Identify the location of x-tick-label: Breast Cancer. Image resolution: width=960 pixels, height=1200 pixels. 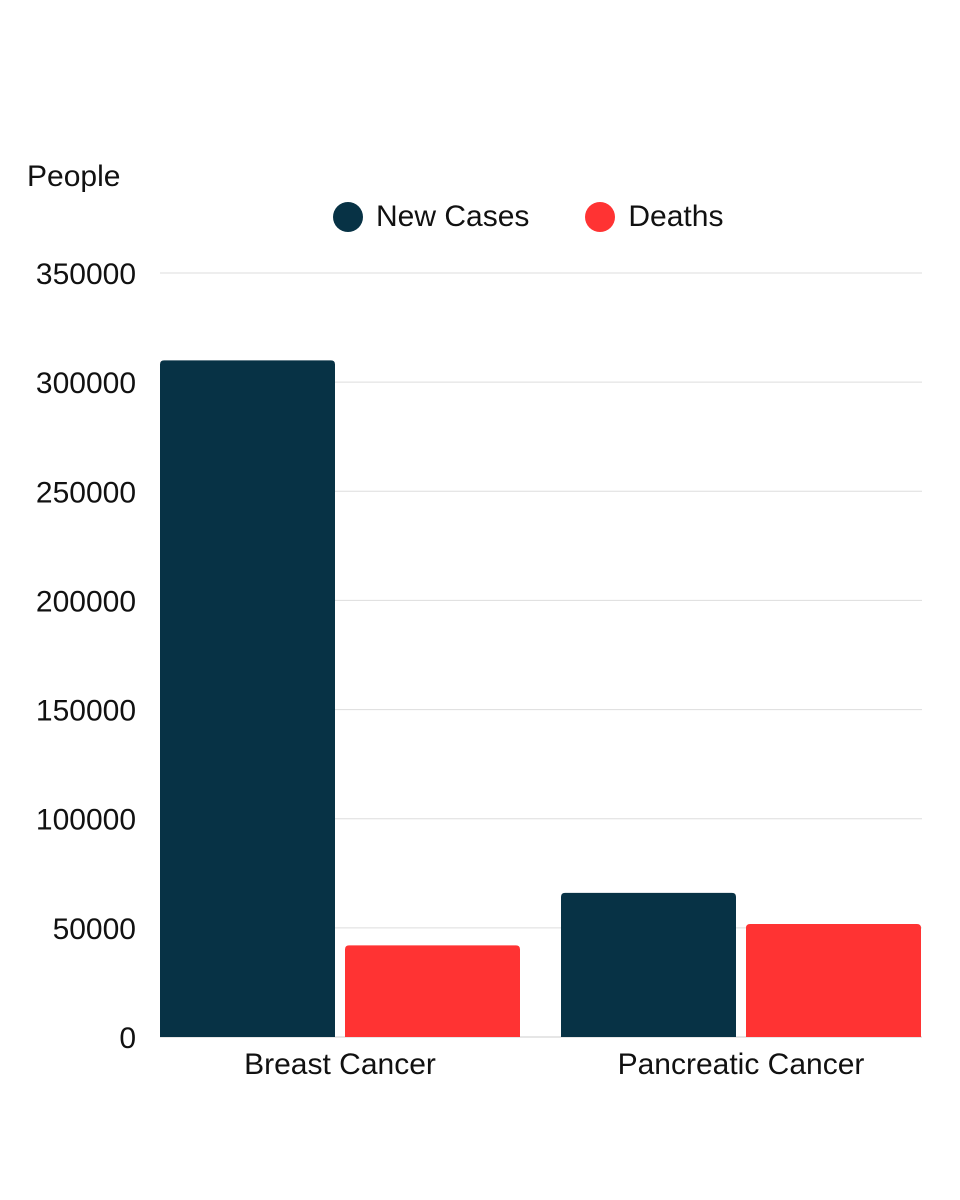
(340, 1064).